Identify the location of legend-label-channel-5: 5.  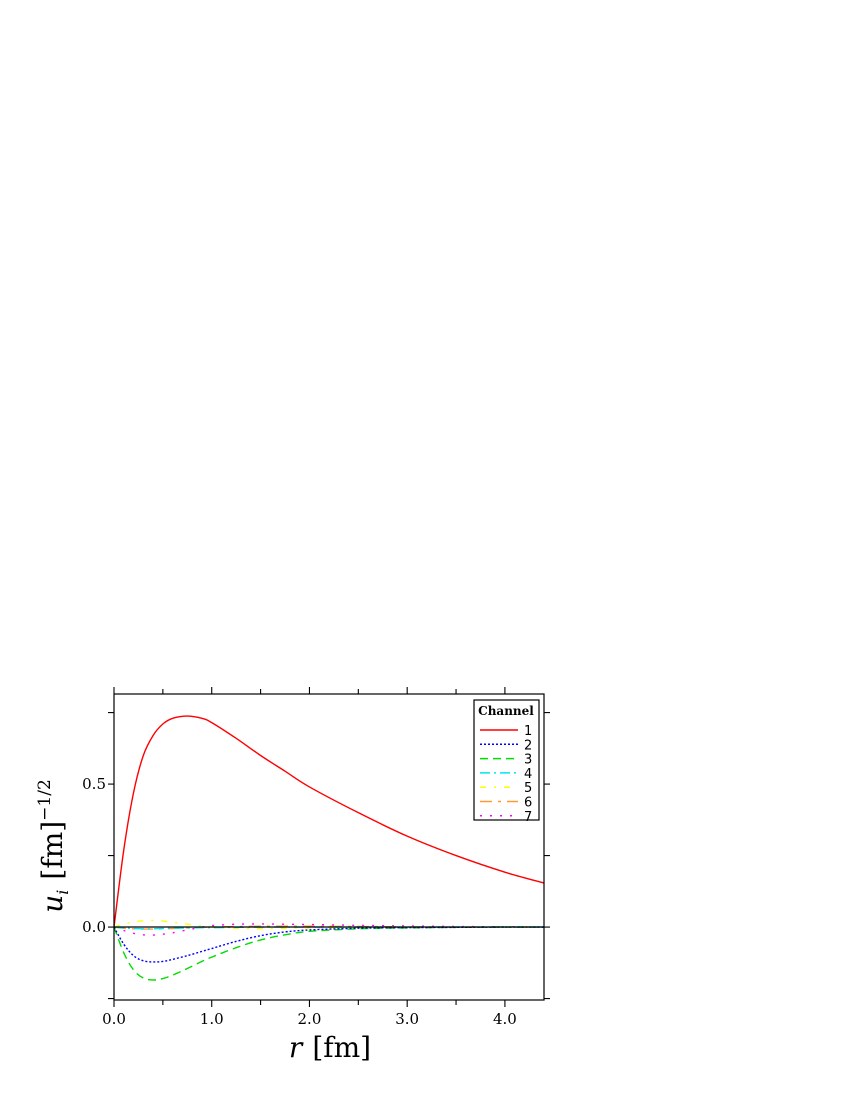
(528, 788).